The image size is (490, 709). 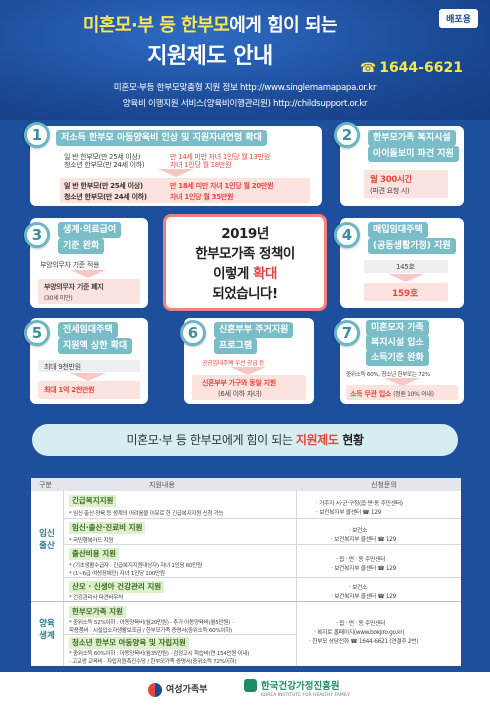 What do you see at coordinates (317, 440) in the screenshot?
I see `status-highlight: 지원제도` at bounding box center [317, 440].